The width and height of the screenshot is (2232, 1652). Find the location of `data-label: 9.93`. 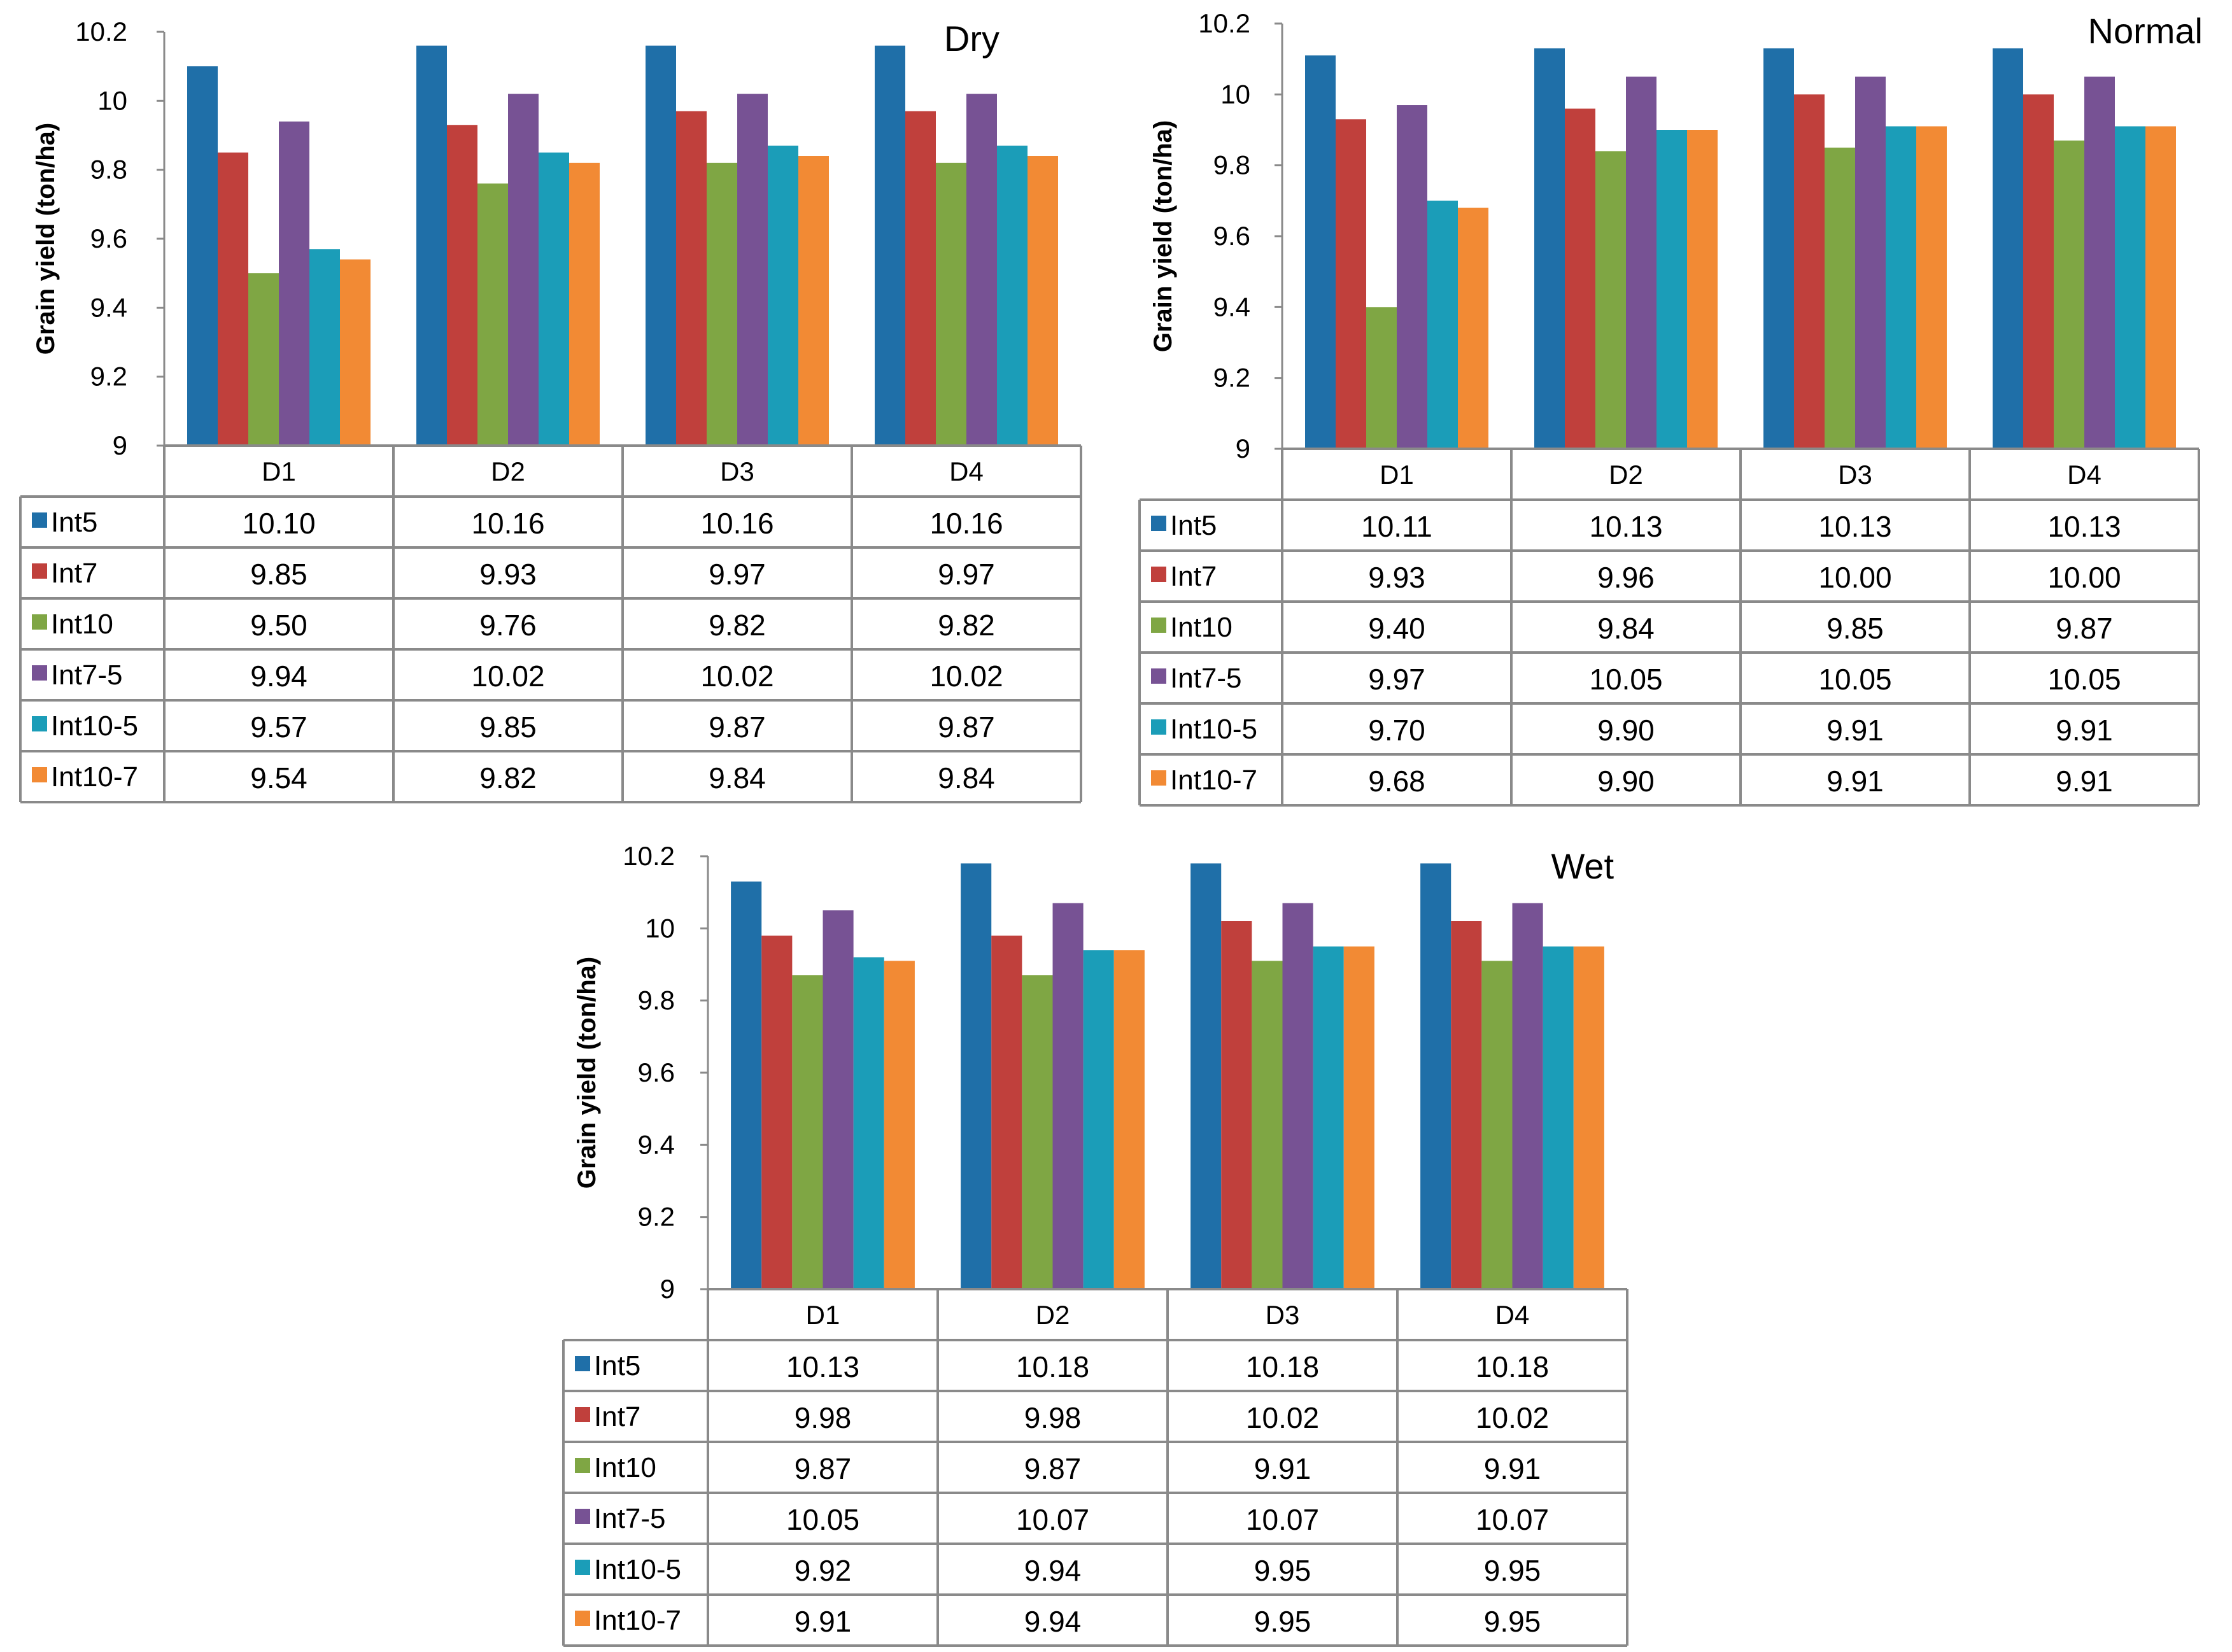

data-label: 9.93 is located at coordinates (508, 574).